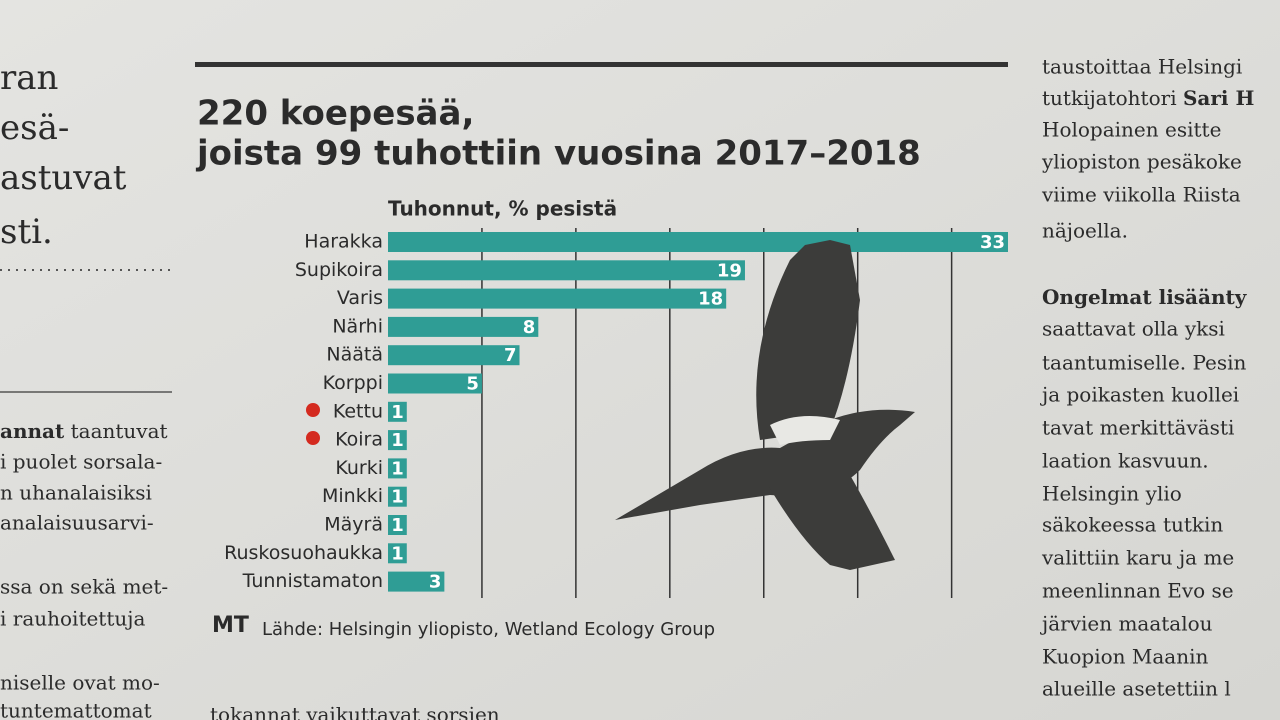 The height and width of the screenshot is (720, 1280). What do you see at coordinates (1133, 329) in the screenshot?
I see `column-line: saattavat olla yksi` at bounding box center [1133, 329].